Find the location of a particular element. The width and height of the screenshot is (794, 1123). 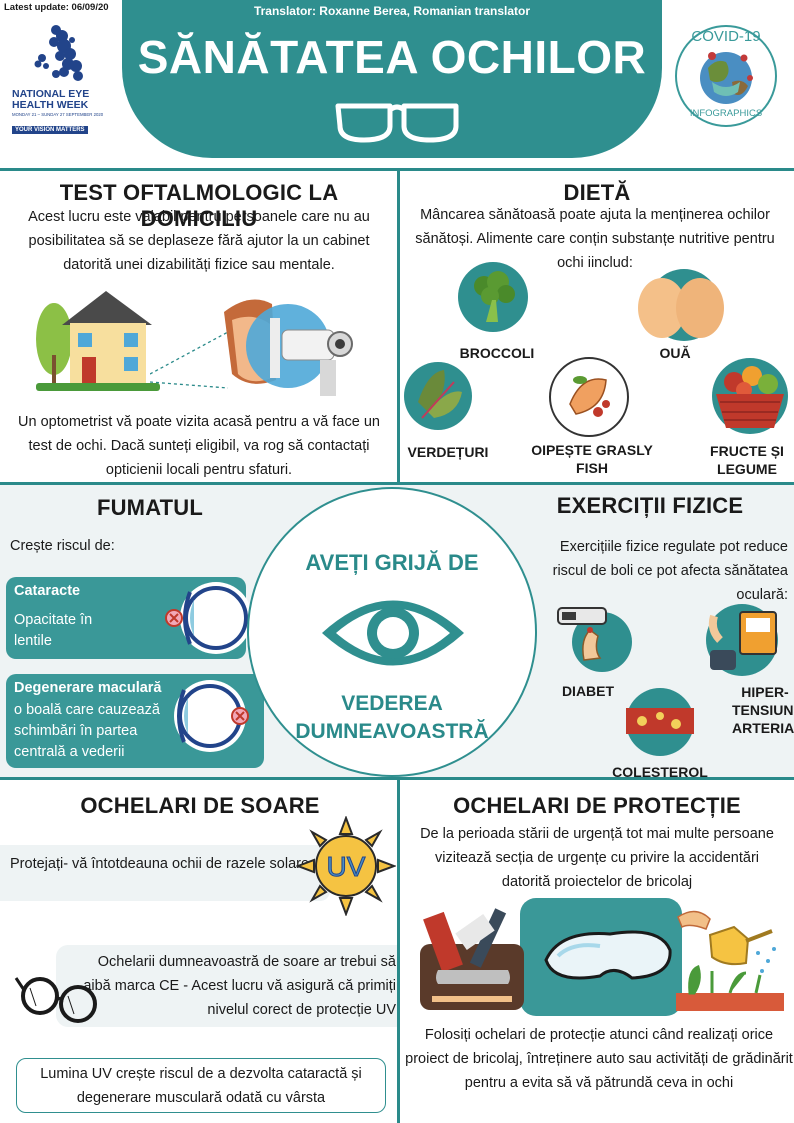

home-test-title: TEST OFTALMOLOGIC LA DOMICILIU is located at coordinates (199, 205).